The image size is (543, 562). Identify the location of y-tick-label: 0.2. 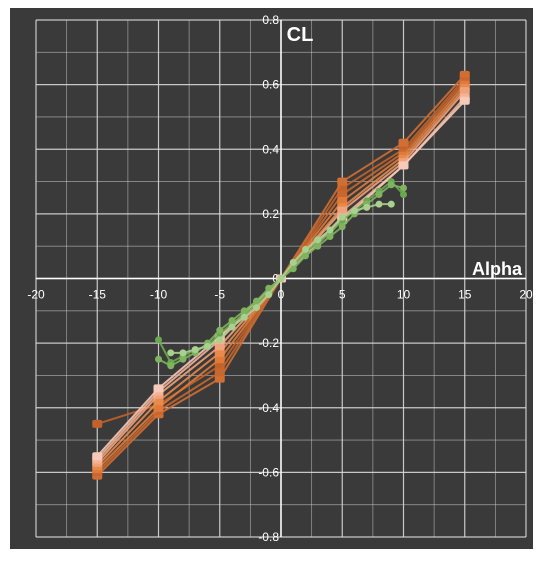
(270, 214).